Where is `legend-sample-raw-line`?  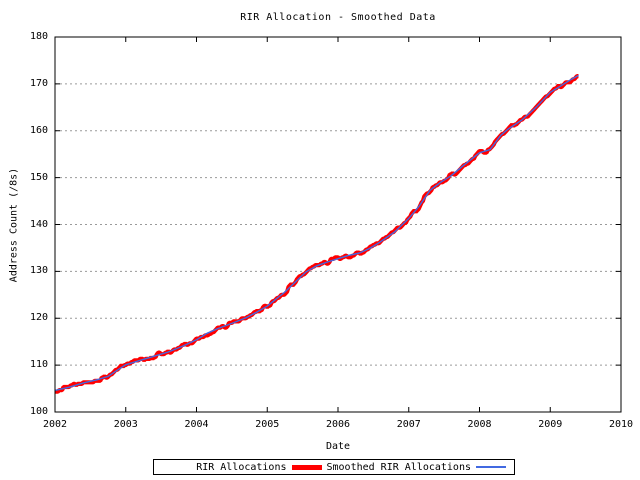
legend-sample-raw-line is located at coordinates (306, 467).